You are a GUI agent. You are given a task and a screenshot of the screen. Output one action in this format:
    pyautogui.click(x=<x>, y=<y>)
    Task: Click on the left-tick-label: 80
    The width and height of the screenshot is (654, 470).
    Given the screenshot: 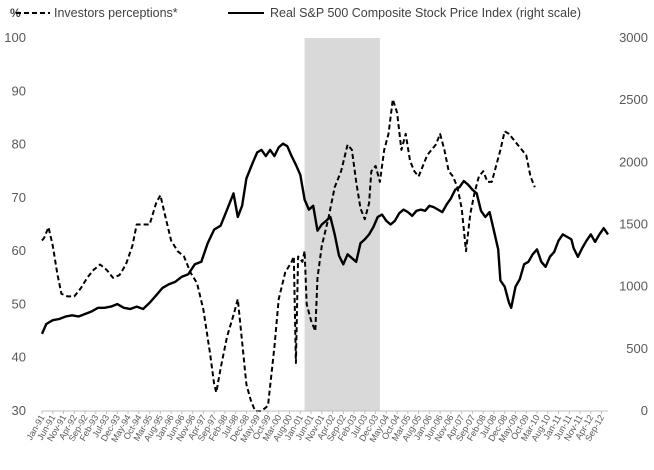 What is the action you would take?
    pyautogui.click(x=19, y=144)
    